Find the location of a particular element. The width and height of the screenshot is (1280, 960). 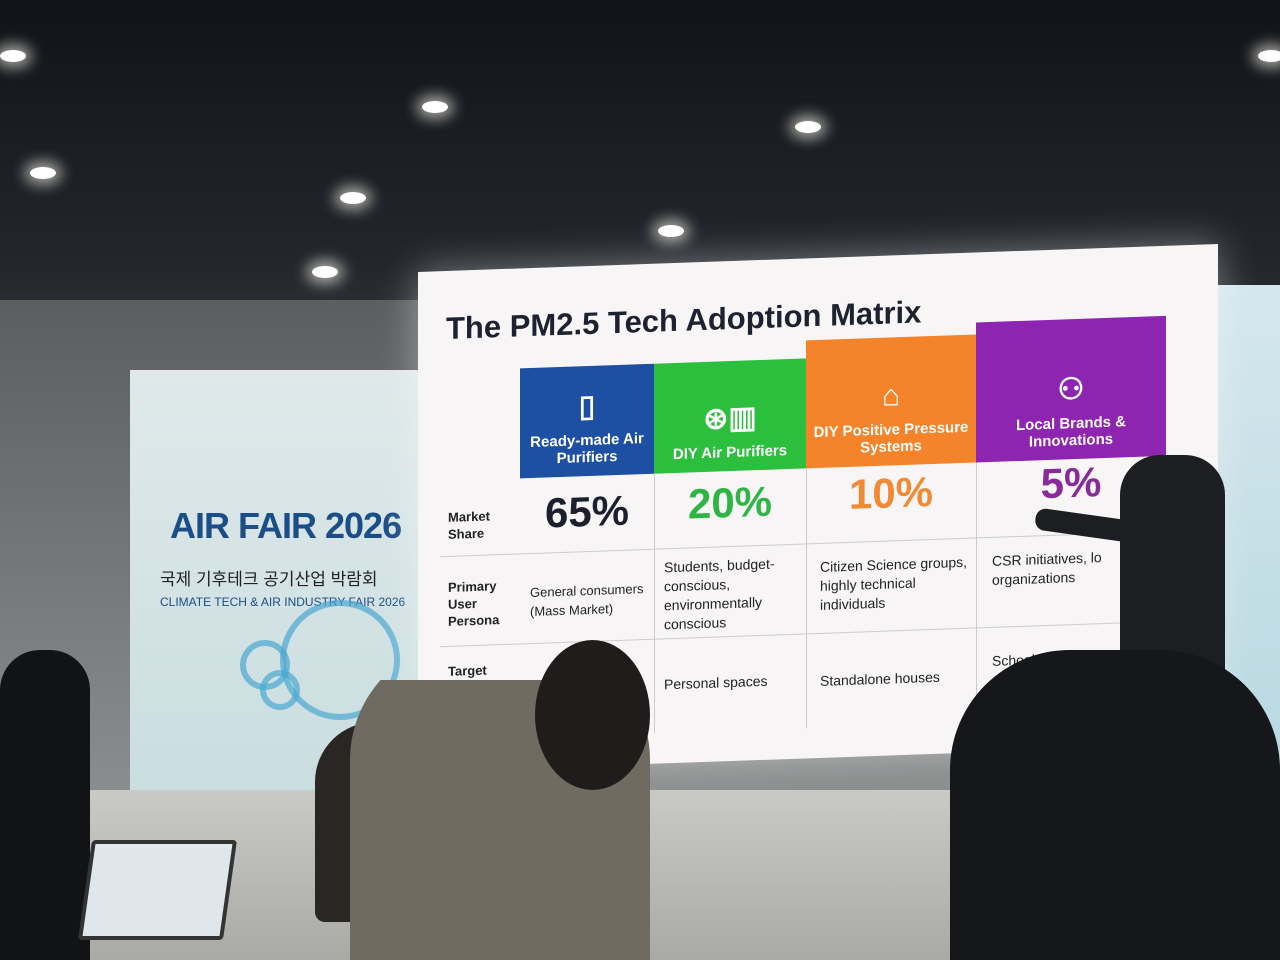

fan-filter-icon: ⊛▥ is located at coordinates (730, 419).